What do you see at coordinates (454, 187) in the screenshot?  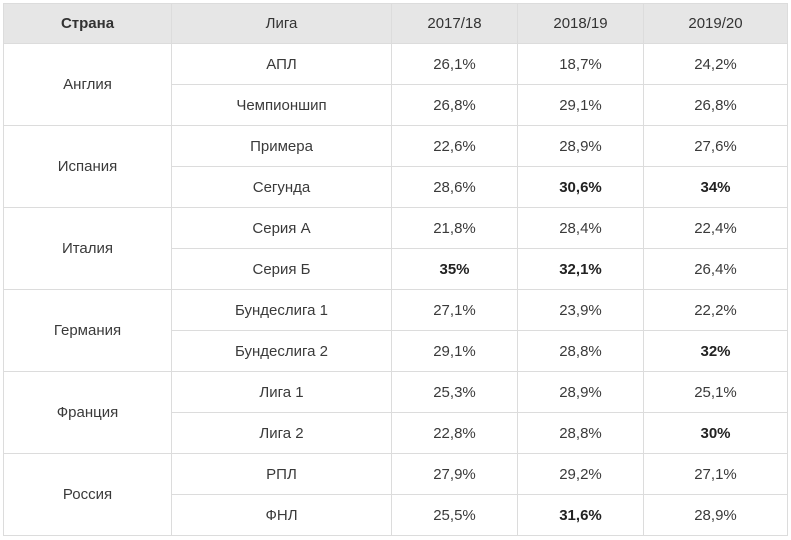 I see `value-cell: 28,6%` at bounding box center [454, 187].